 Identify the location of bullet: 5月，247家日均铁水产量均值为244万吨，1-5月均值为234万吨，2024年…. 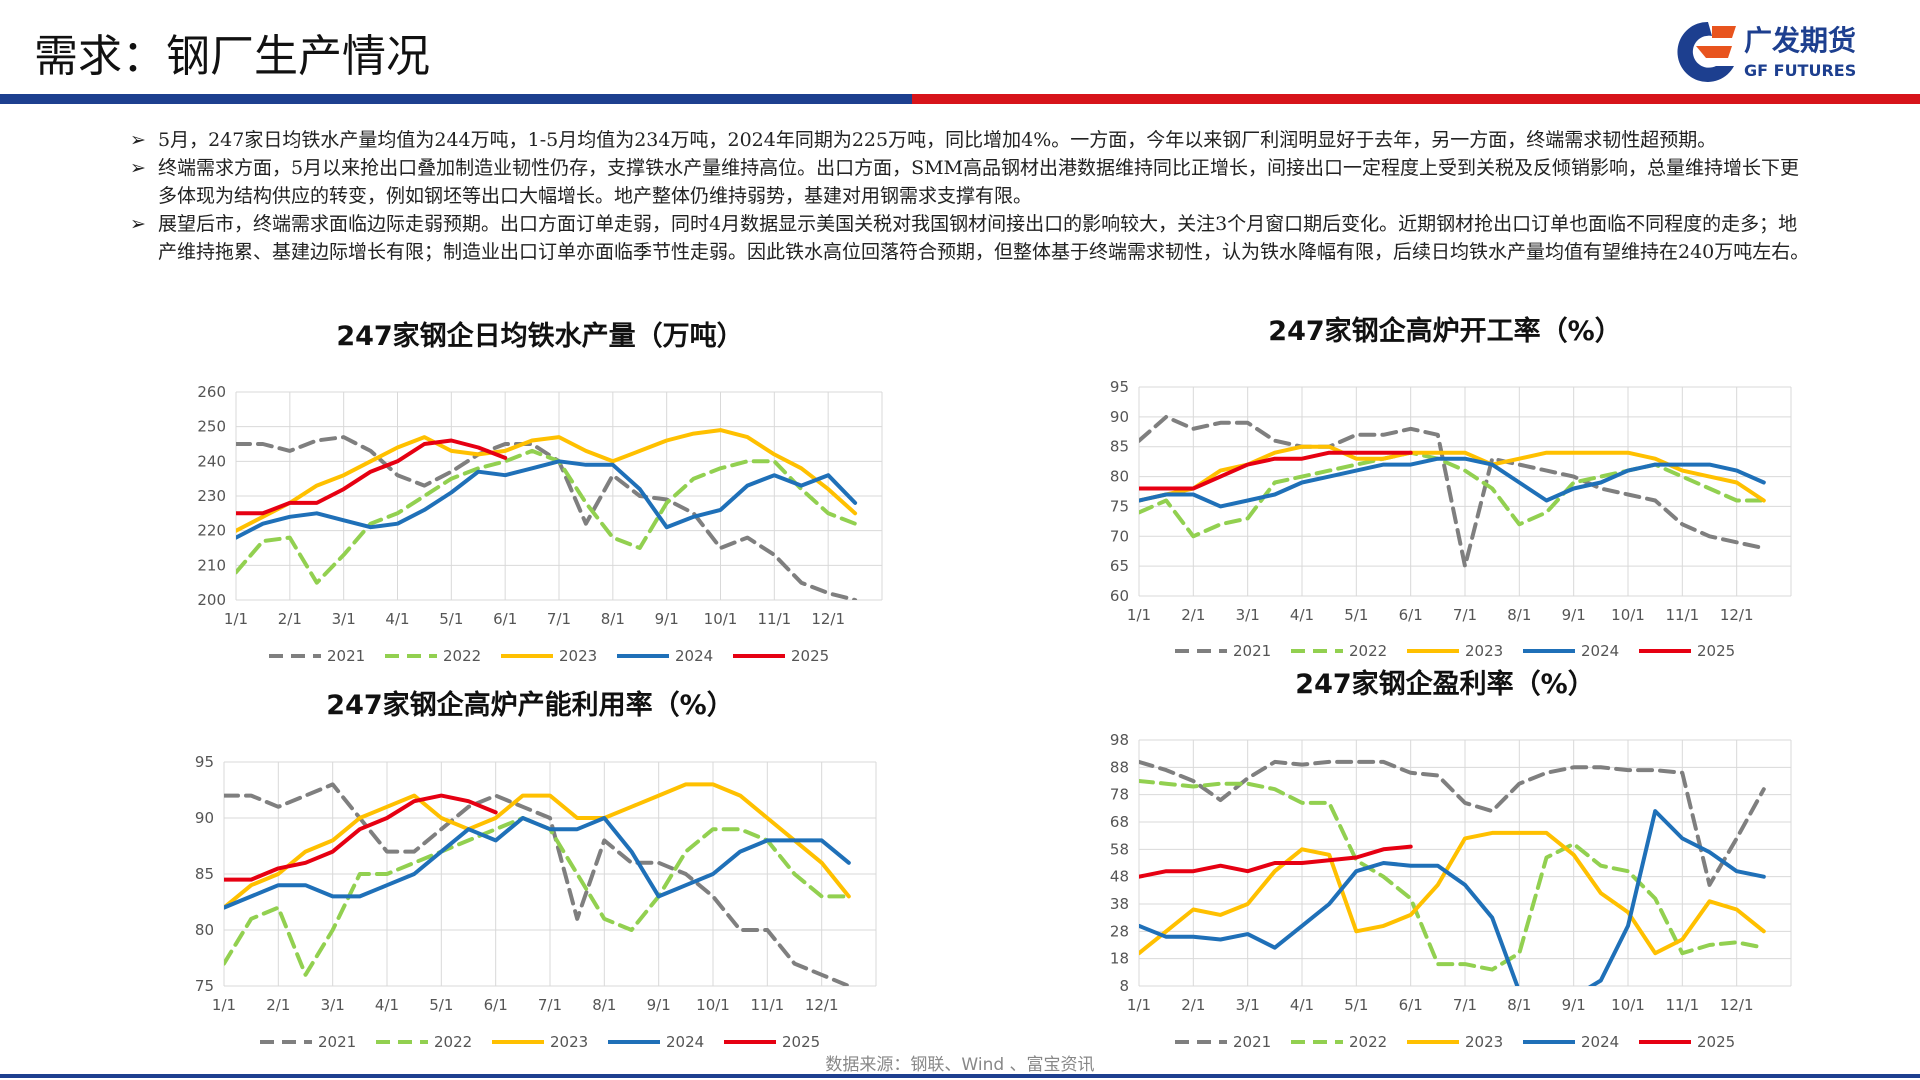
(970, 140).